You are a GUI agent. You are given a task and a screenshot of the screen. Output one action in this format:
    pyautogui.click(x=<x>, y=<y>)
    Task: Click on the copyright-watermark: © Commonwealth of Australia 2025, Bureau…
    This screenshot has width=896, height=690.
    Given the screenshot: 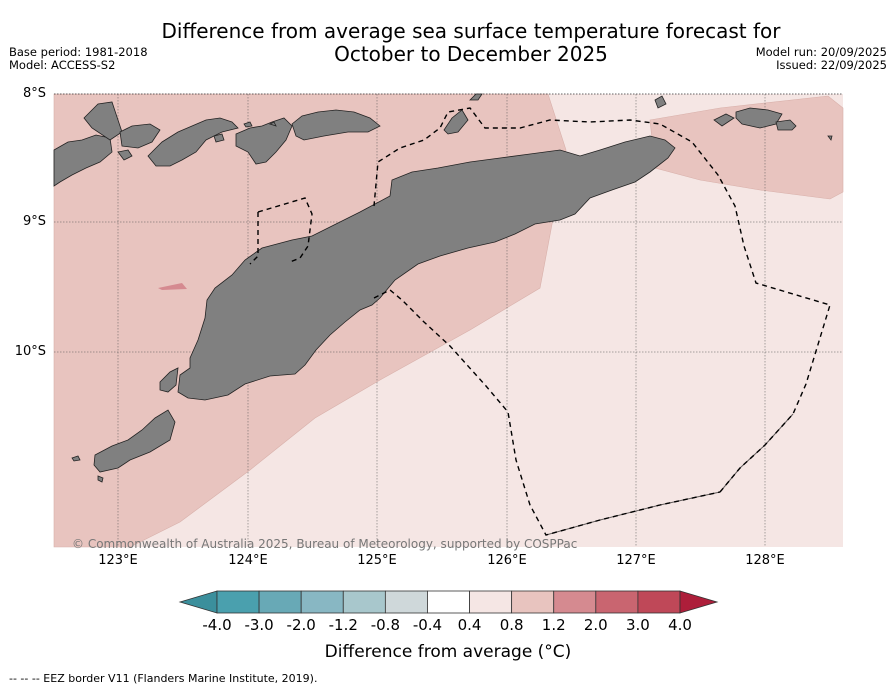 What is the action you would take?
    pyautogui.click(x=325, y=544)
    